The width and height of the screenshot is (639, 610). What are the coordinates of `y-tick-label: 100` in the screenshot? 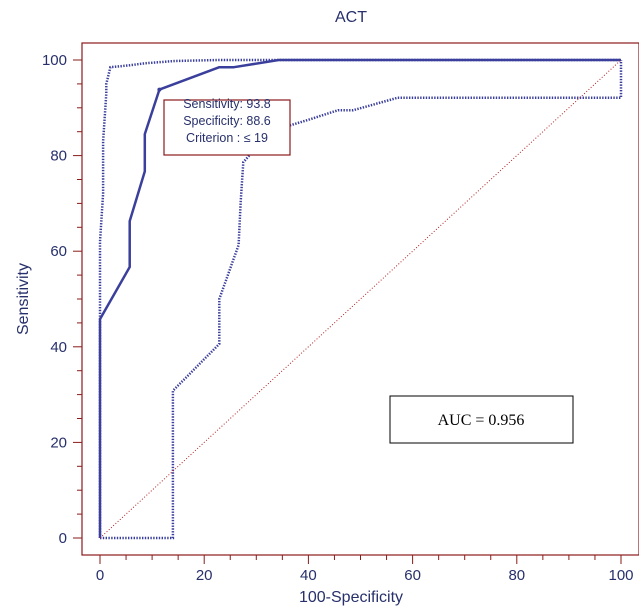 It's located at (54, 60).